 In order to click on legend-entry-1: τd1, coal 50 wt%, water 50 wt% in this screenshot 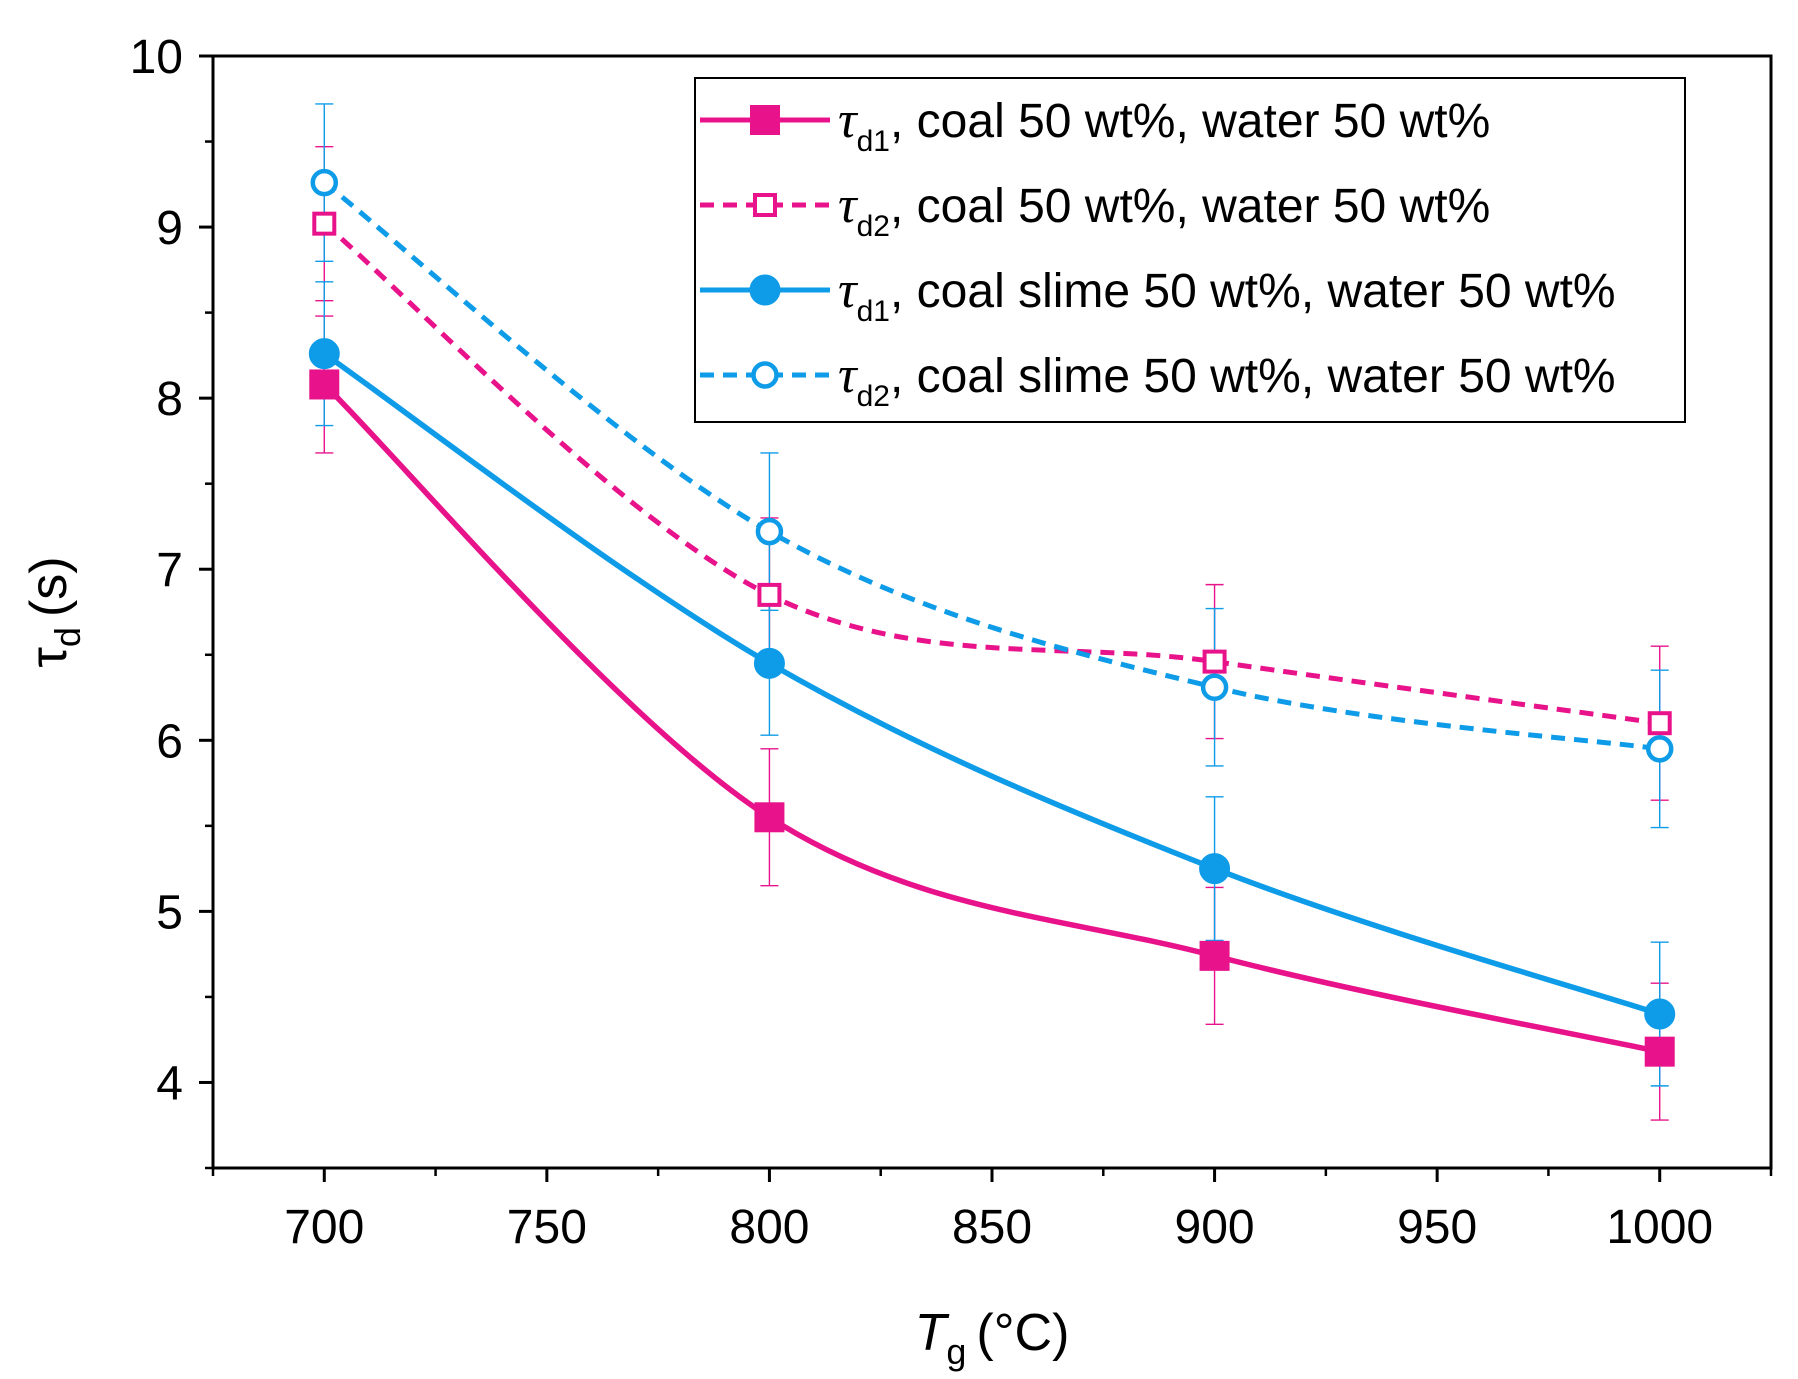, I will do `click(1095, 125)`.